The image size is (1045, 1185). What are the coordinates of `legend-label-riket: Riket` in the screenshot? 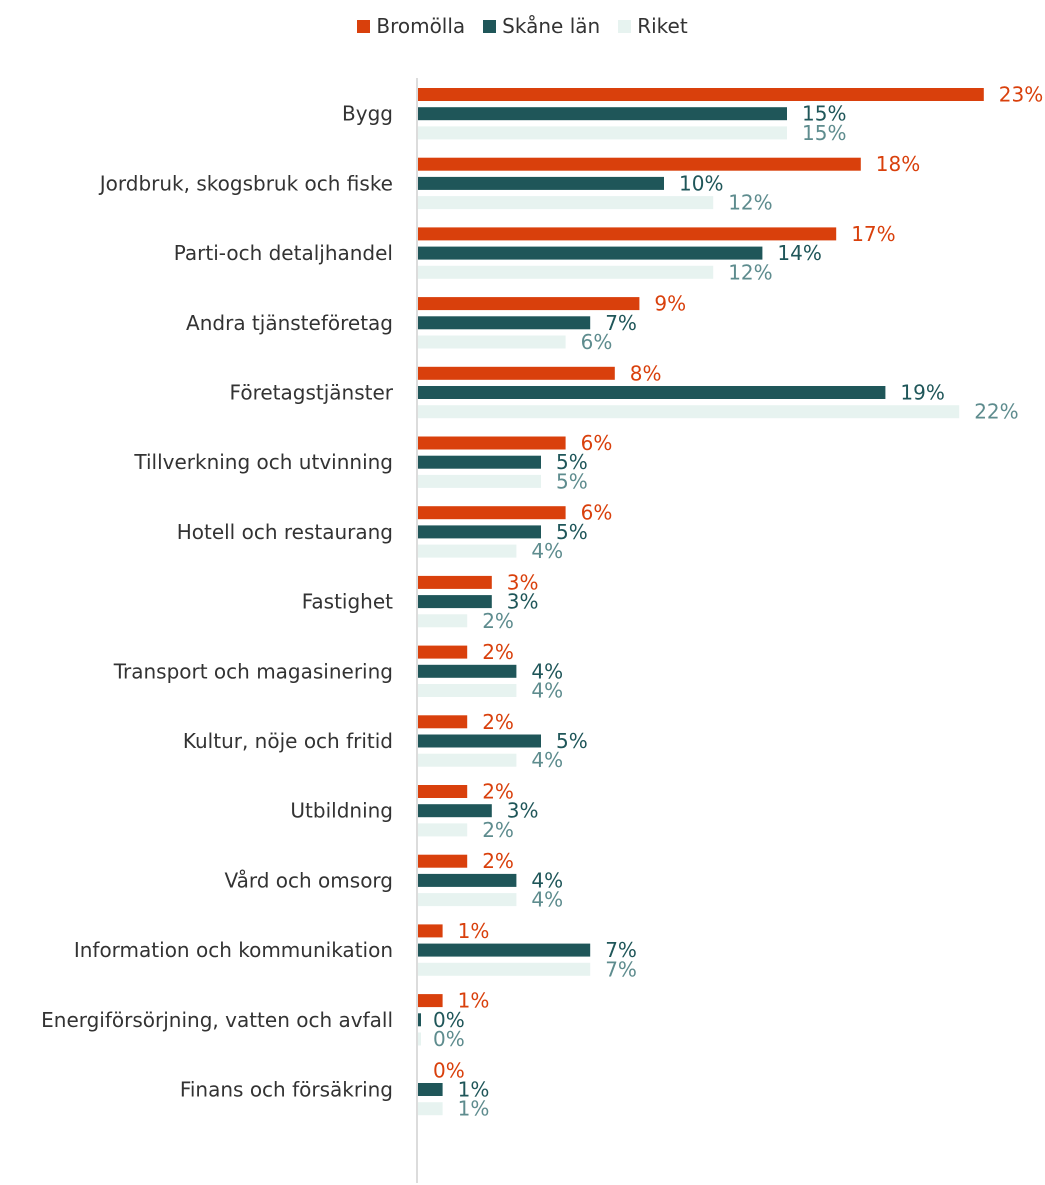 It's located at (662, 26).